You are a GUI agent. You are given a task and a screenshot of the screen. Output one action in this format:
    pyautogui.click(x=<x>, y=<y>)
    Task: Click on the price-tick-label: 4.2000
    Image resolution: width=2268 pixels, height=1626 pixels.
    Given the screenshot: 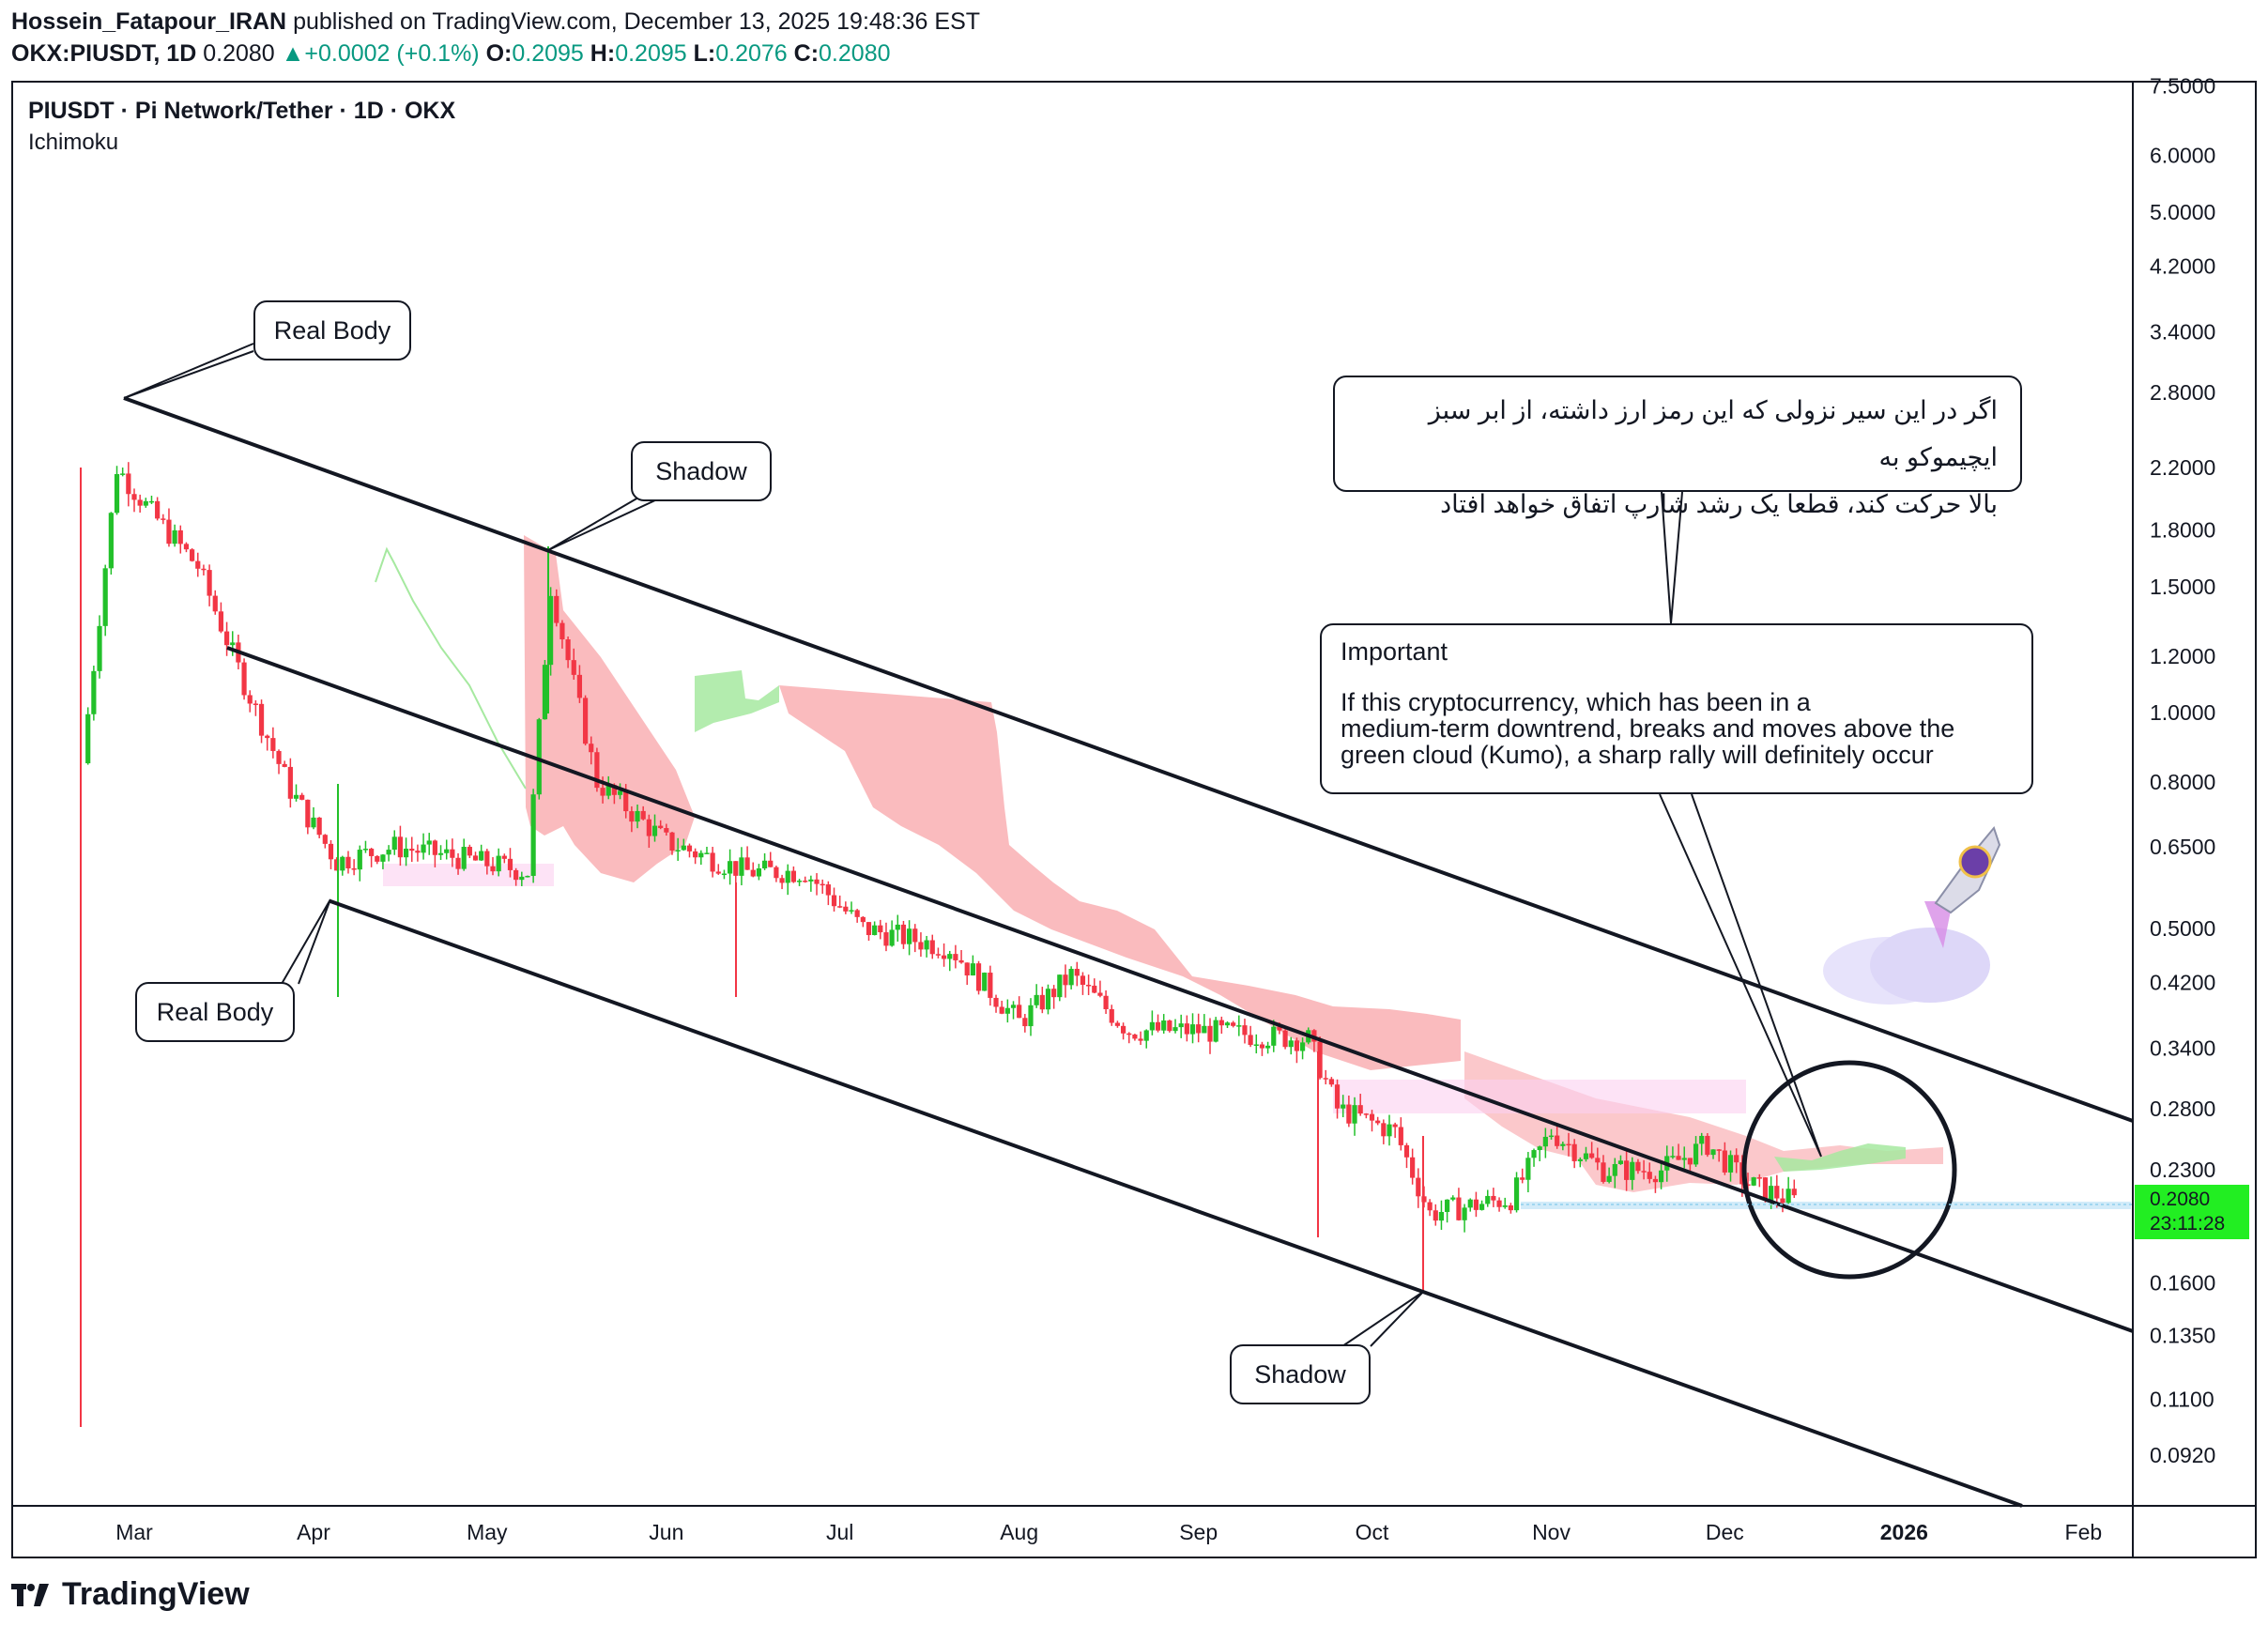 What is the action you would take?
    pyautogui.click(x=2182, y=267)
    